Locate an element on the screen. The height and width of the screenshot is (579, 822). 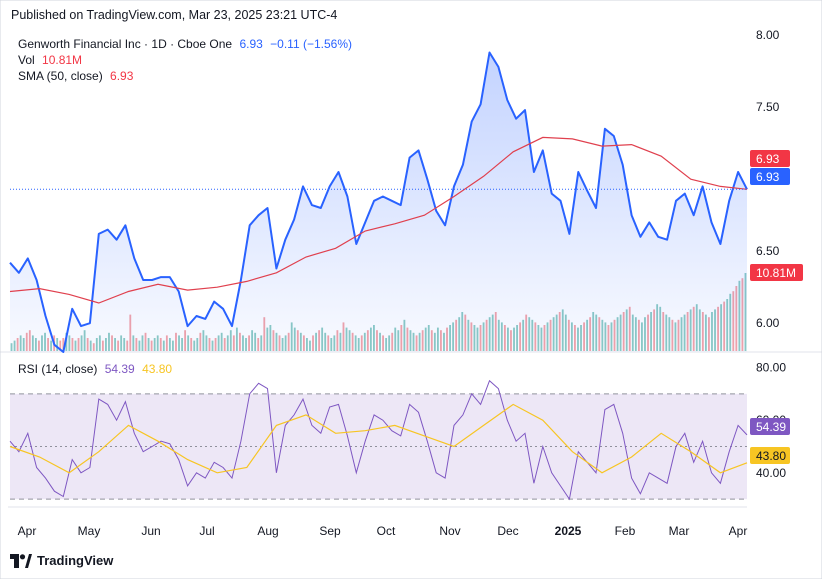
time-tick-label: Dec is located at coordinates (507, 531).